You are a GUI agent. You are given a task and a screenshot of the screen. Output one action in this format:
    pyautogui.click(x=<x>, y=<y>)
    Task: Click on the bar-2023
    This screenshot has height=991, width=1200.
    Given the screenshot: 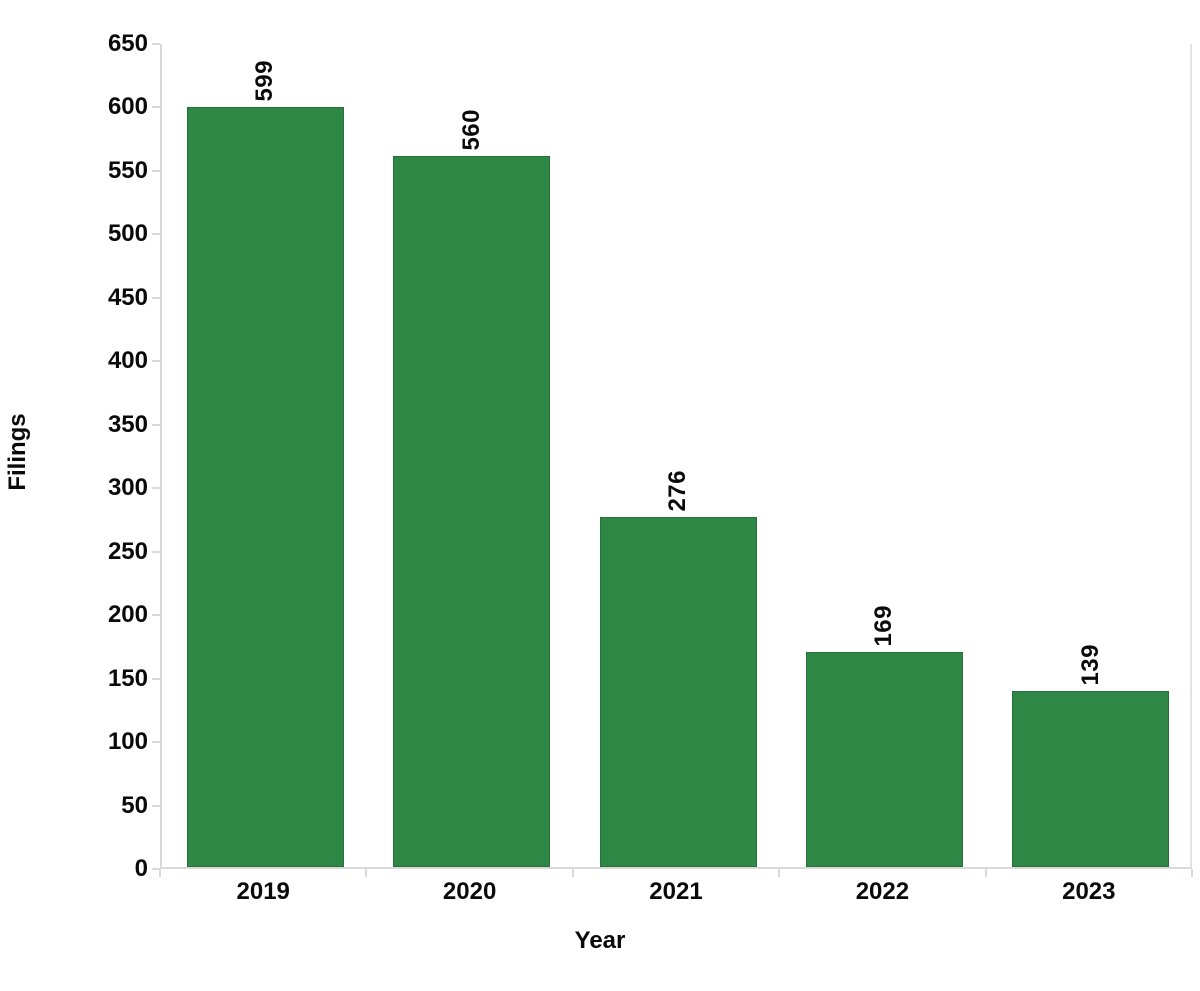 What is the action you would take?
    pyautogui.click(x=1091, y=779)
    